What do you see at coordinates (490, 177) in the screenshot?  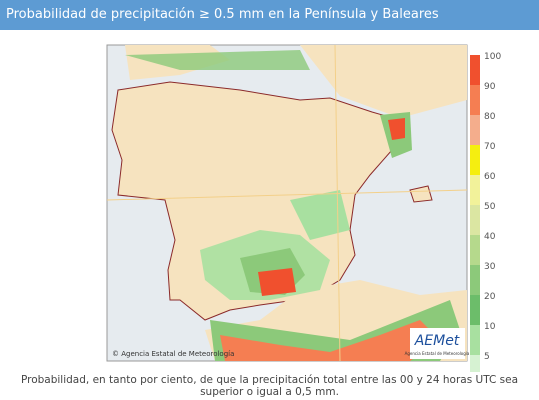 I see `legend-label: 60` at bounding box center [490, 177].